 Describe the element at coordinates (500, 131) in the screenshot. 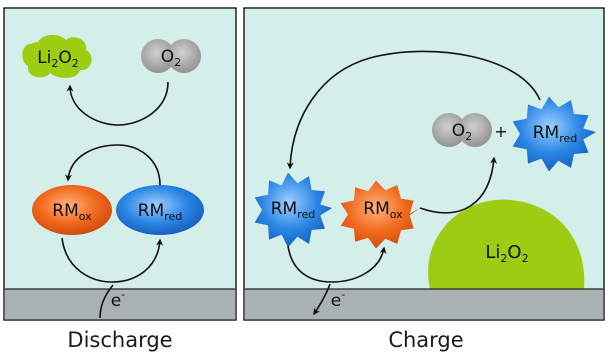

I see `charge-plus-sign: +` at that location.